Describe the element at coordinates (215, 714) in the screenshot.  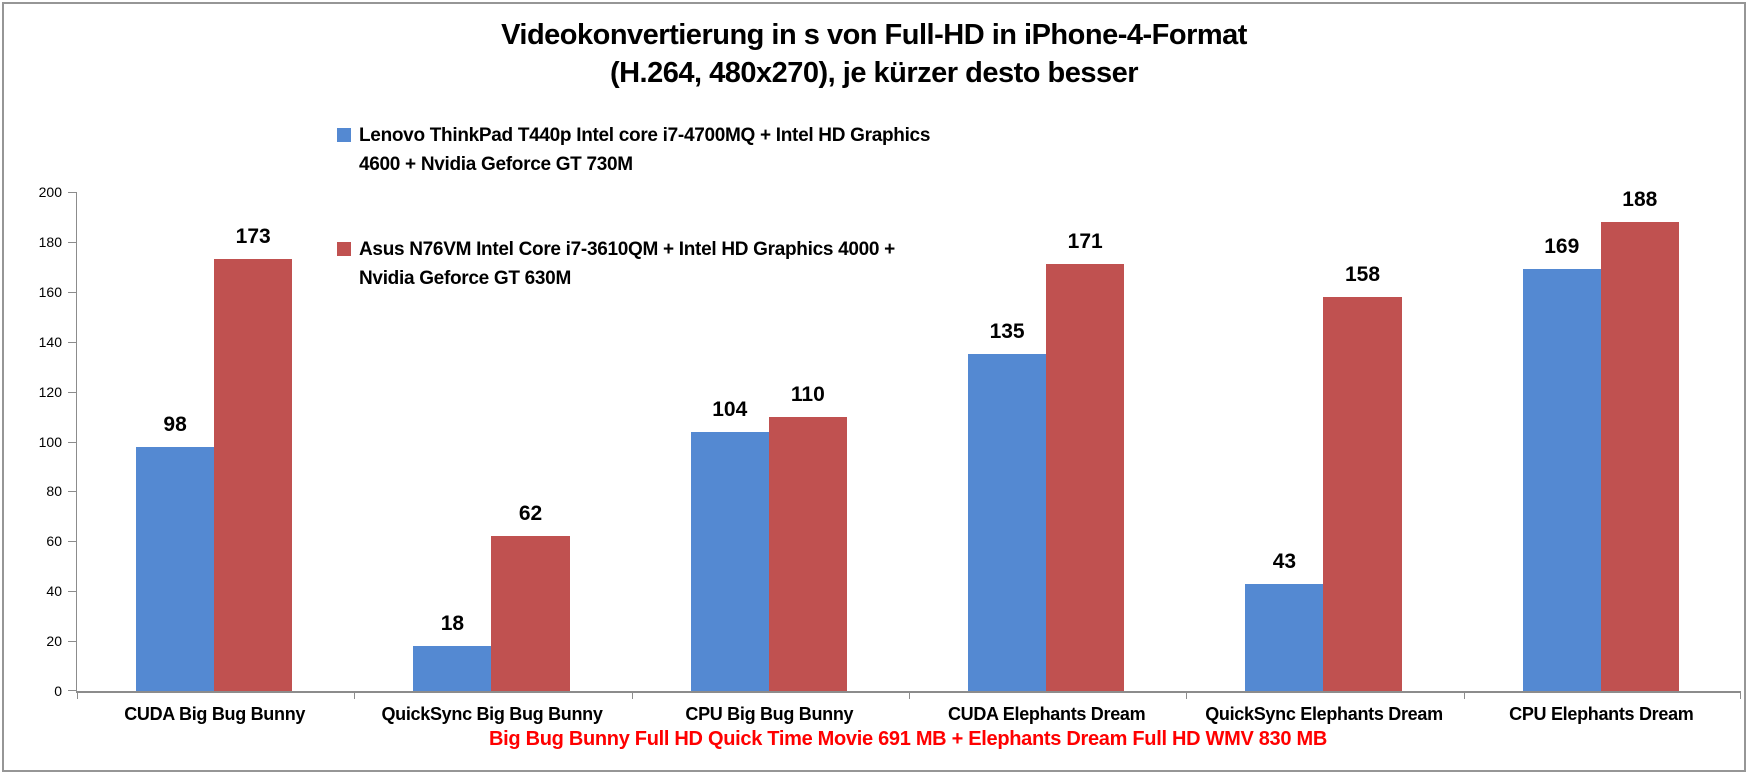
I see `category-label-cuda-big-bug-bunny: CUDA Big Bug Bunny` at that location.